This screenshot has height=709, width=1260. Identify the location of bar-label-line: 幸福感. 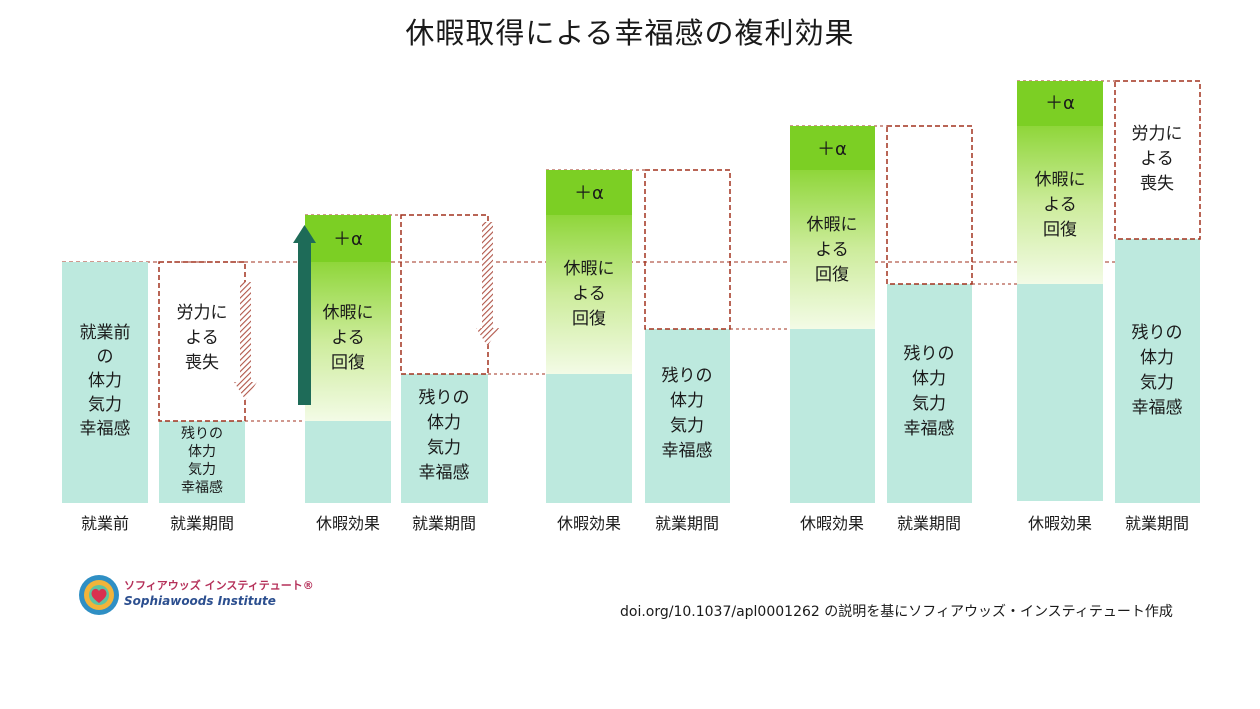
(105, 429).